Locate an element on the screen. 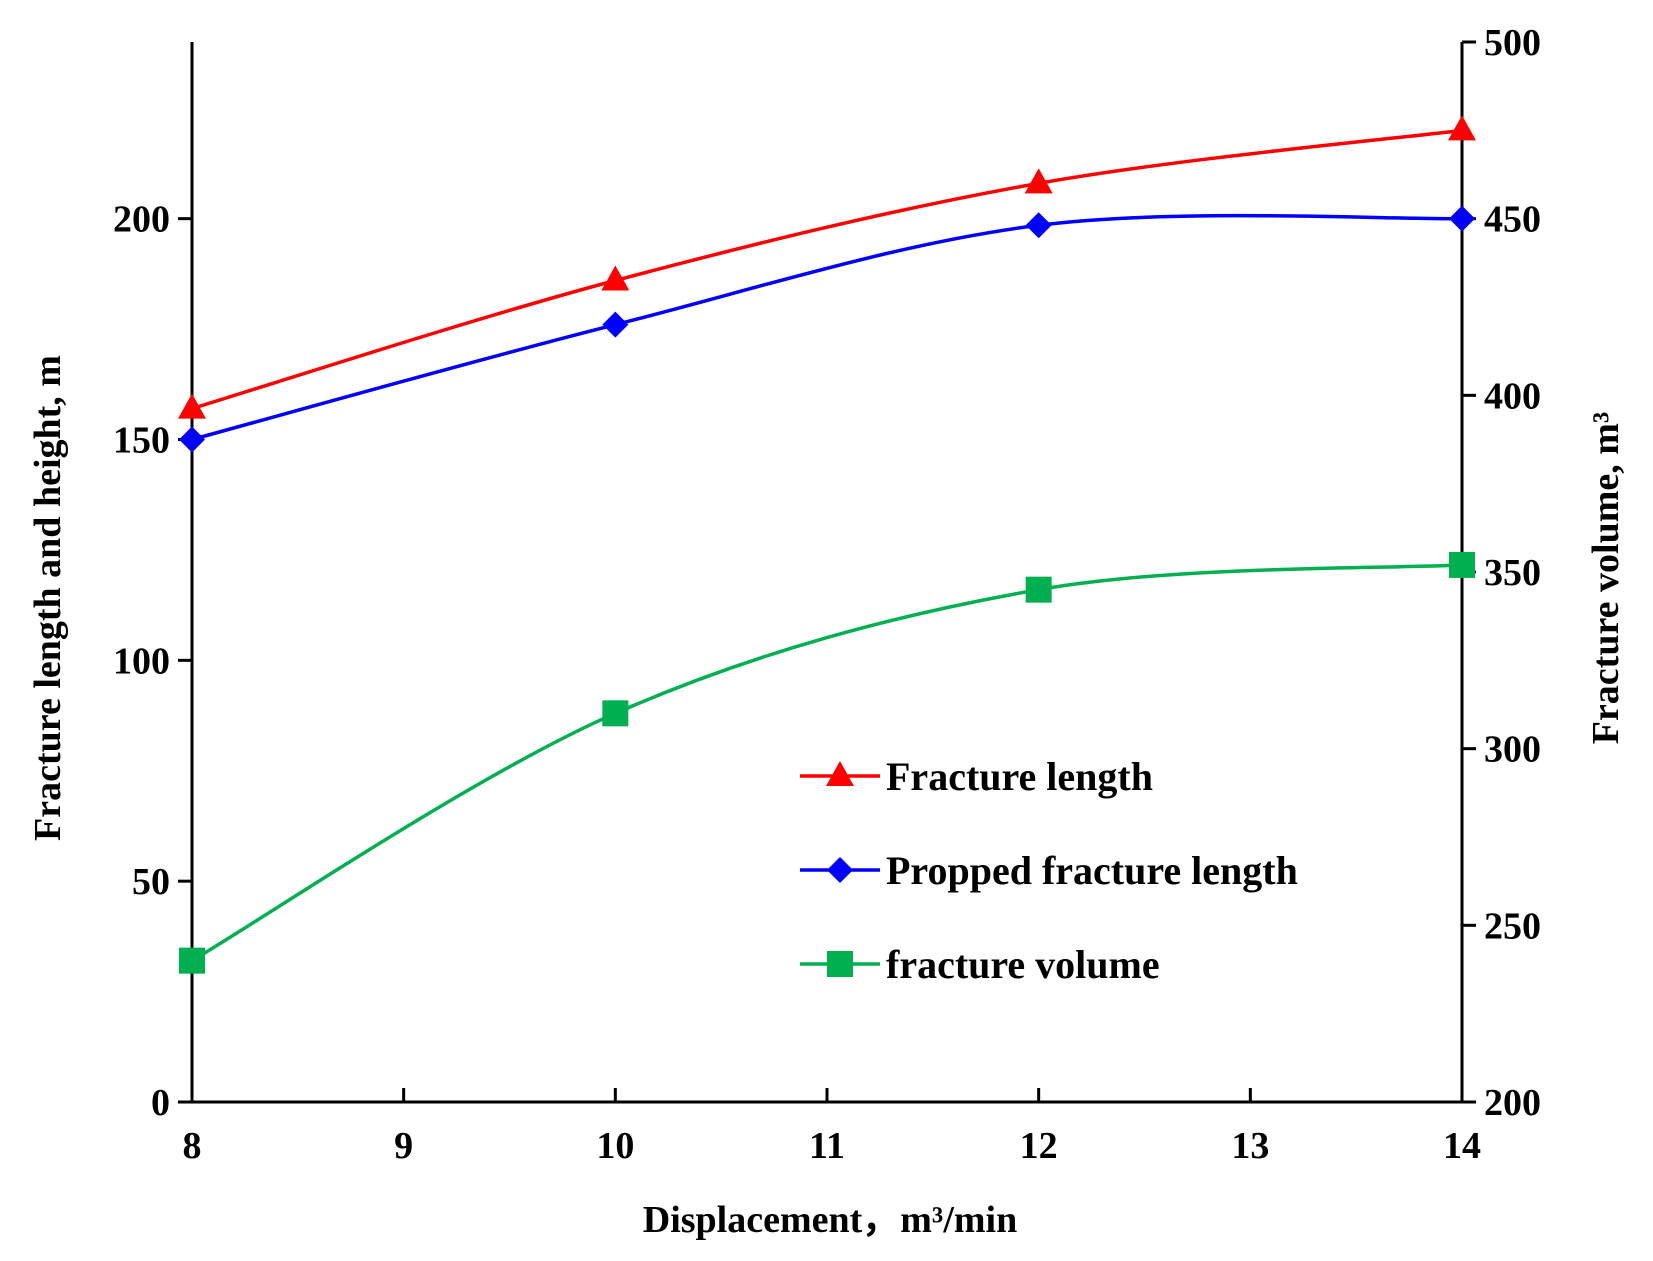 The height and width of the screenshot is (1261, 1653). y-axis-left-title: Fracture length and height, m is located at coordinates (48, 598).